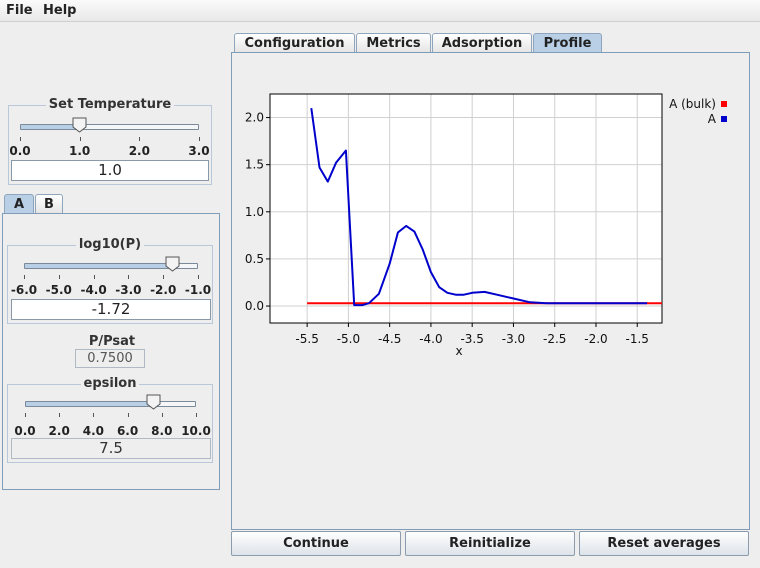  What do you see at coordinates (110, 383) in the screenshot?
I see `epsilon-title: epsilon` at bounding box center [110, 383].